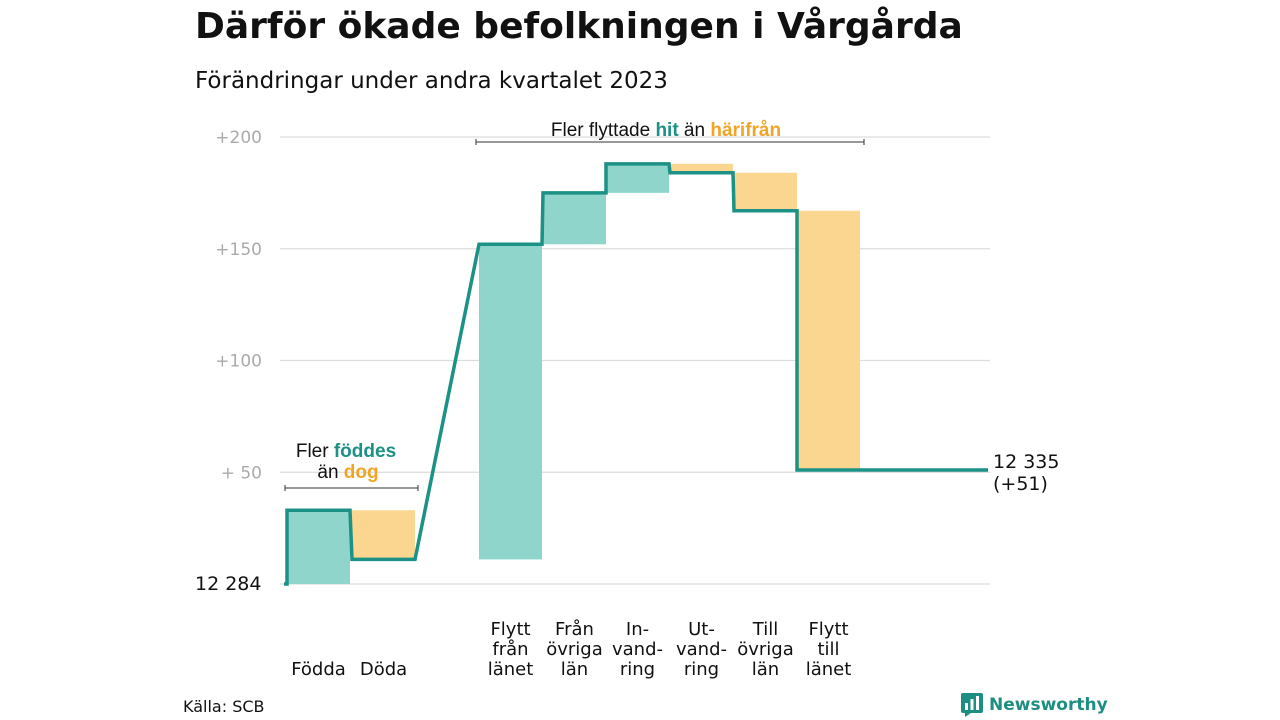  Describe the element at coordinates (431, 81) in the screenshot. I see `chart-subtitle: Förändringar under andra kvartalet 2023` at that location.